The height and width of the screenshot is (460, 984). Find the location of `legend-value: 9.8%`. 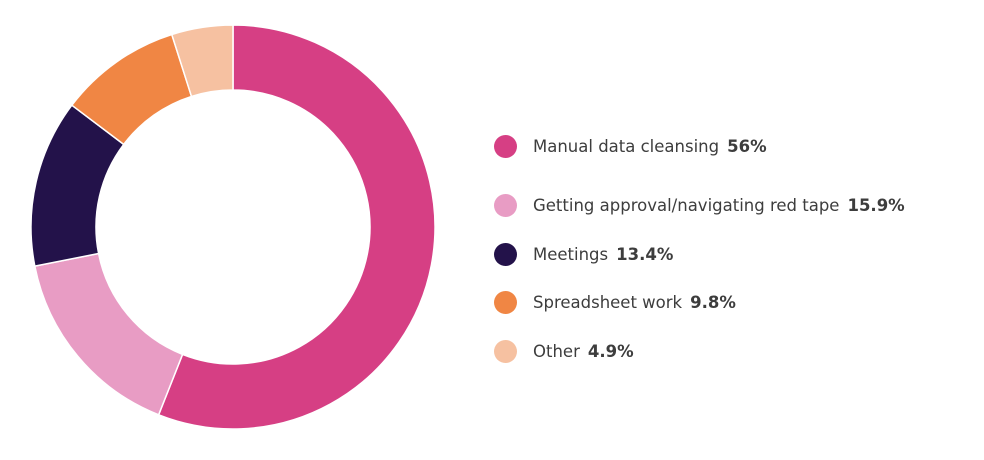

legend-value: 9.8% is located at coordinates (713, 303).